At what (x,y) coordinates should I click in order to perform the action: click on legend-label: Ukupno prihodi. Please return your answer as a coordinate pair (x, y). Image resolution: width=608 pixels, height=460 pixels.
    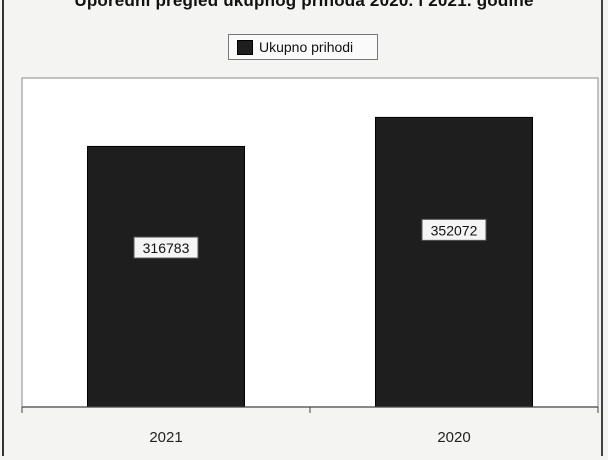
    Looking at the image, I should click on (306, 47).